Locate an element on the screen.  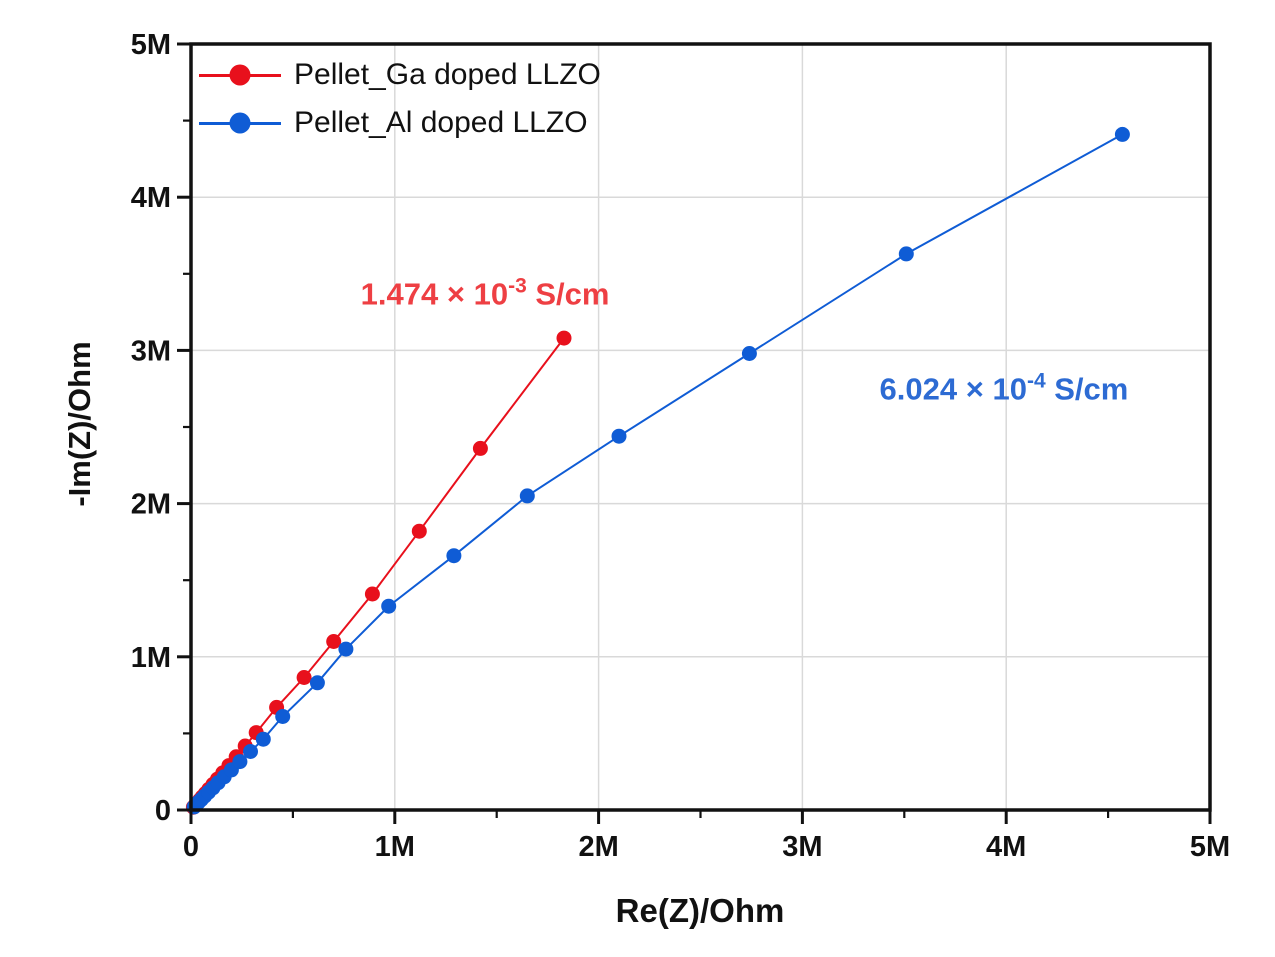
y-tick-label: 4M is located at coordinates (151, 198).